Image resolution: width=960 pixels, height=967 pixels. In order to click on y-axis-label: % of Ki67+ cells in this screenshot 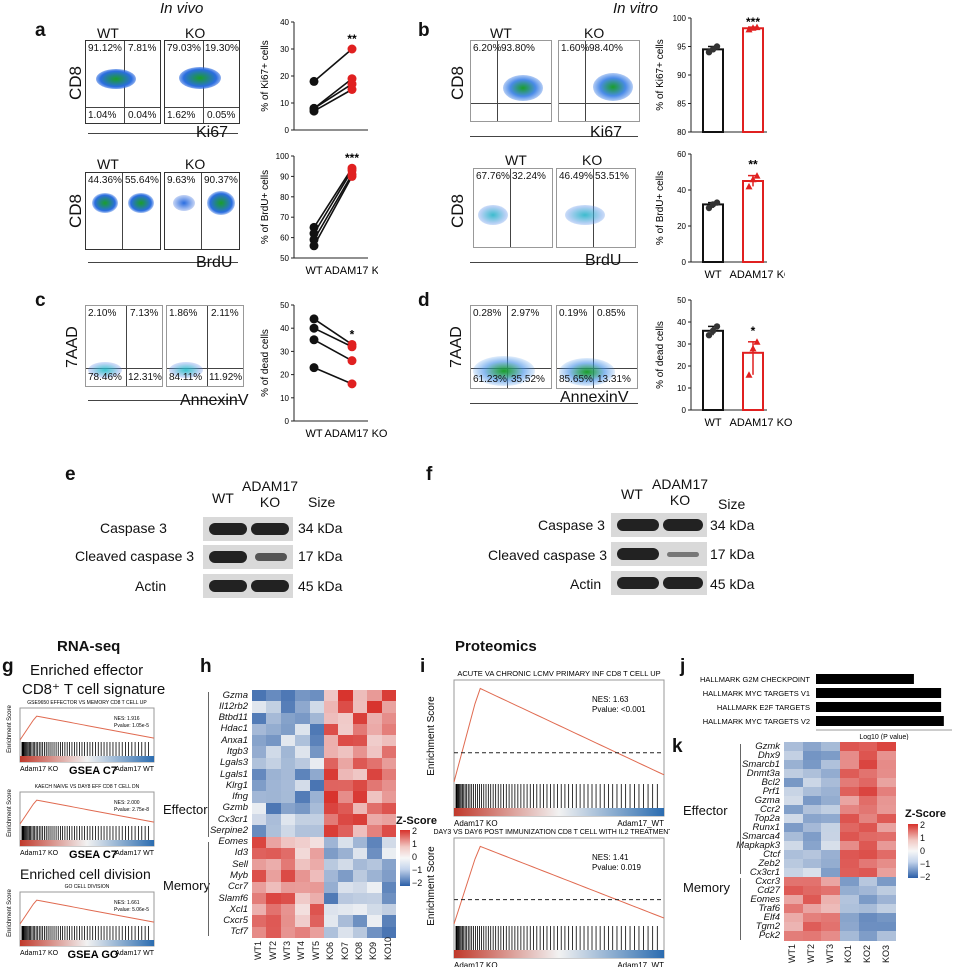, I will do `click(660, 74)`.